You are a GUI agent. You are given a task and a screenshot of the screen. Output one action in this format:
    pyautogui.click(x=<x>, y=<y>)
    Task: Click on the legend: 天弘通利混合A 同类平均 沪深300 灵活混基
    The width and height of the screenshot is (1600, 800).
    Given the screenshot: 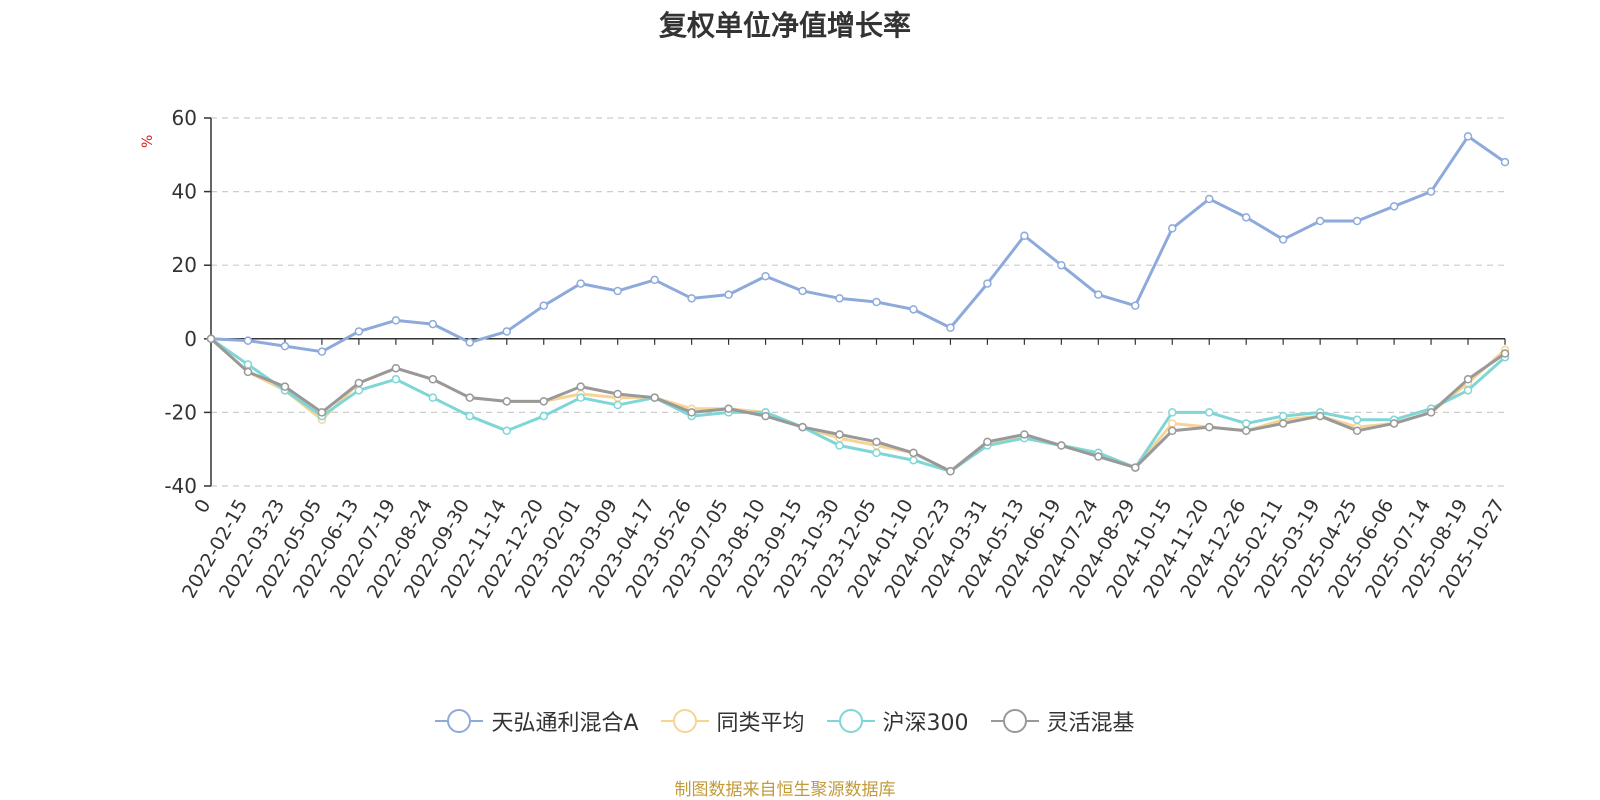 What is the action you would take?
    pyautogui.click(x=785, y=721)
    